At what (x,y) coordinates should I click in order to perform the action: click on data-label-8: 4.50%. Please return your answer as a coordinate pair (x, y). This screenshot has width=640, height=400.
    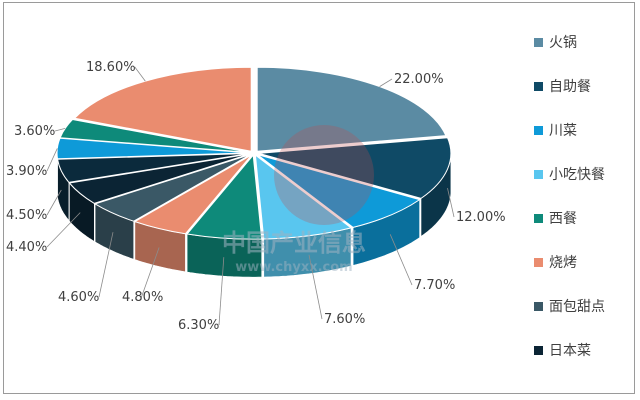
    Looking at the image, I should click on (26, 215).